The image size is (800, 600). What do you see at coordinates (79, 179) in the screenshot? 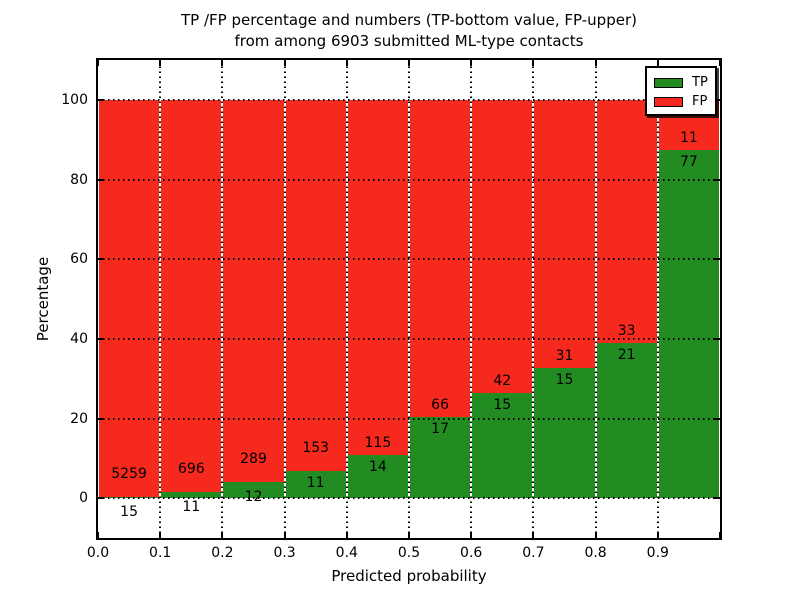
I see `y-tick-label: 80` at bounding box center [79, 179].